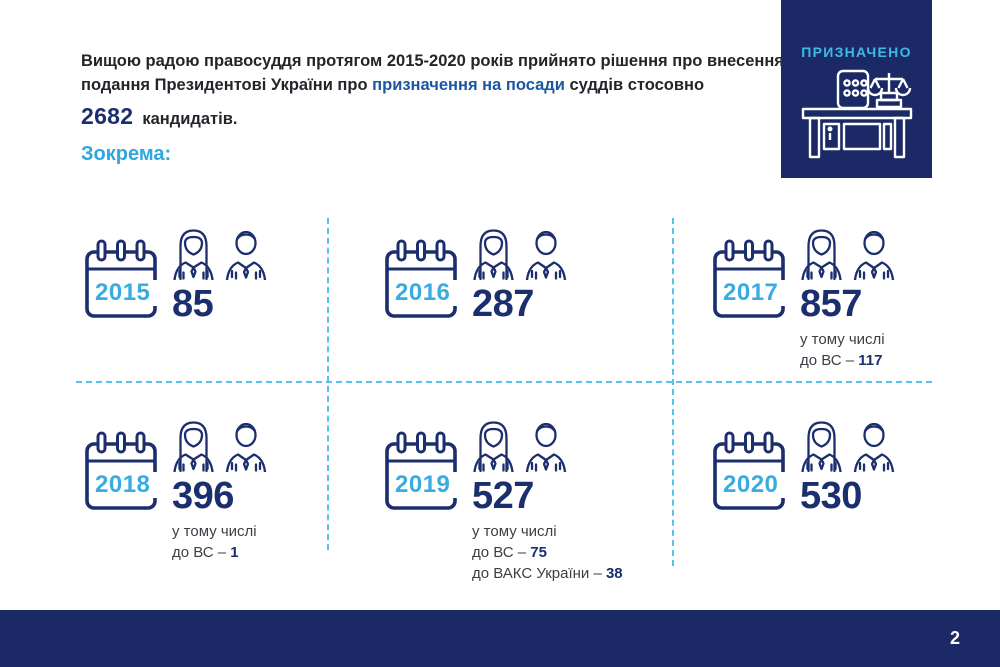  Describe the element at coordinates (193, 304) in the screenshot. I see `appointments-count: 85` at that location.